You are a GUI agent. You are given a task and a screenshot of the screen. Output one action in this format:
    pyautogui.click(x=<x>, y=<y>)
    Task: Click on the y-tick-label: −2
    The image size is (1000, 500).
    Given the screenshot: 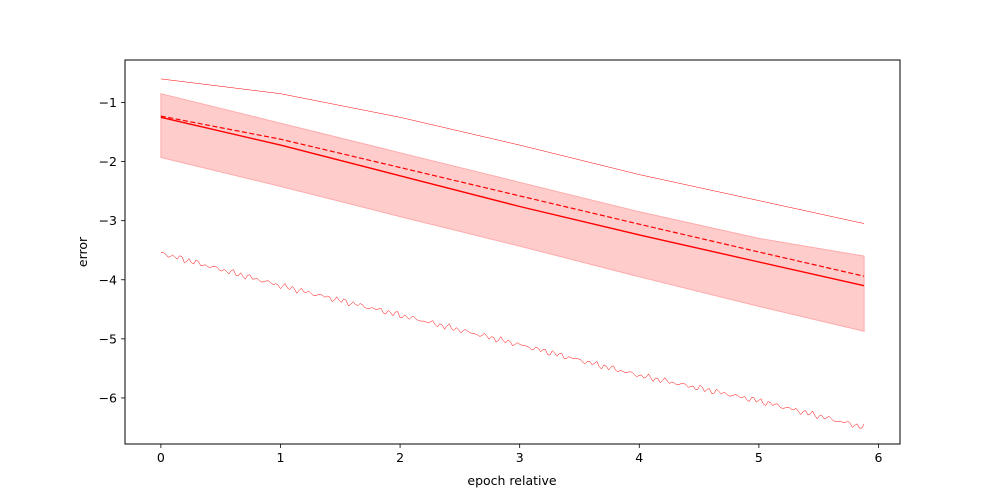 What is the action you would take?
    pyautogui.click(x=108, y=161)
    